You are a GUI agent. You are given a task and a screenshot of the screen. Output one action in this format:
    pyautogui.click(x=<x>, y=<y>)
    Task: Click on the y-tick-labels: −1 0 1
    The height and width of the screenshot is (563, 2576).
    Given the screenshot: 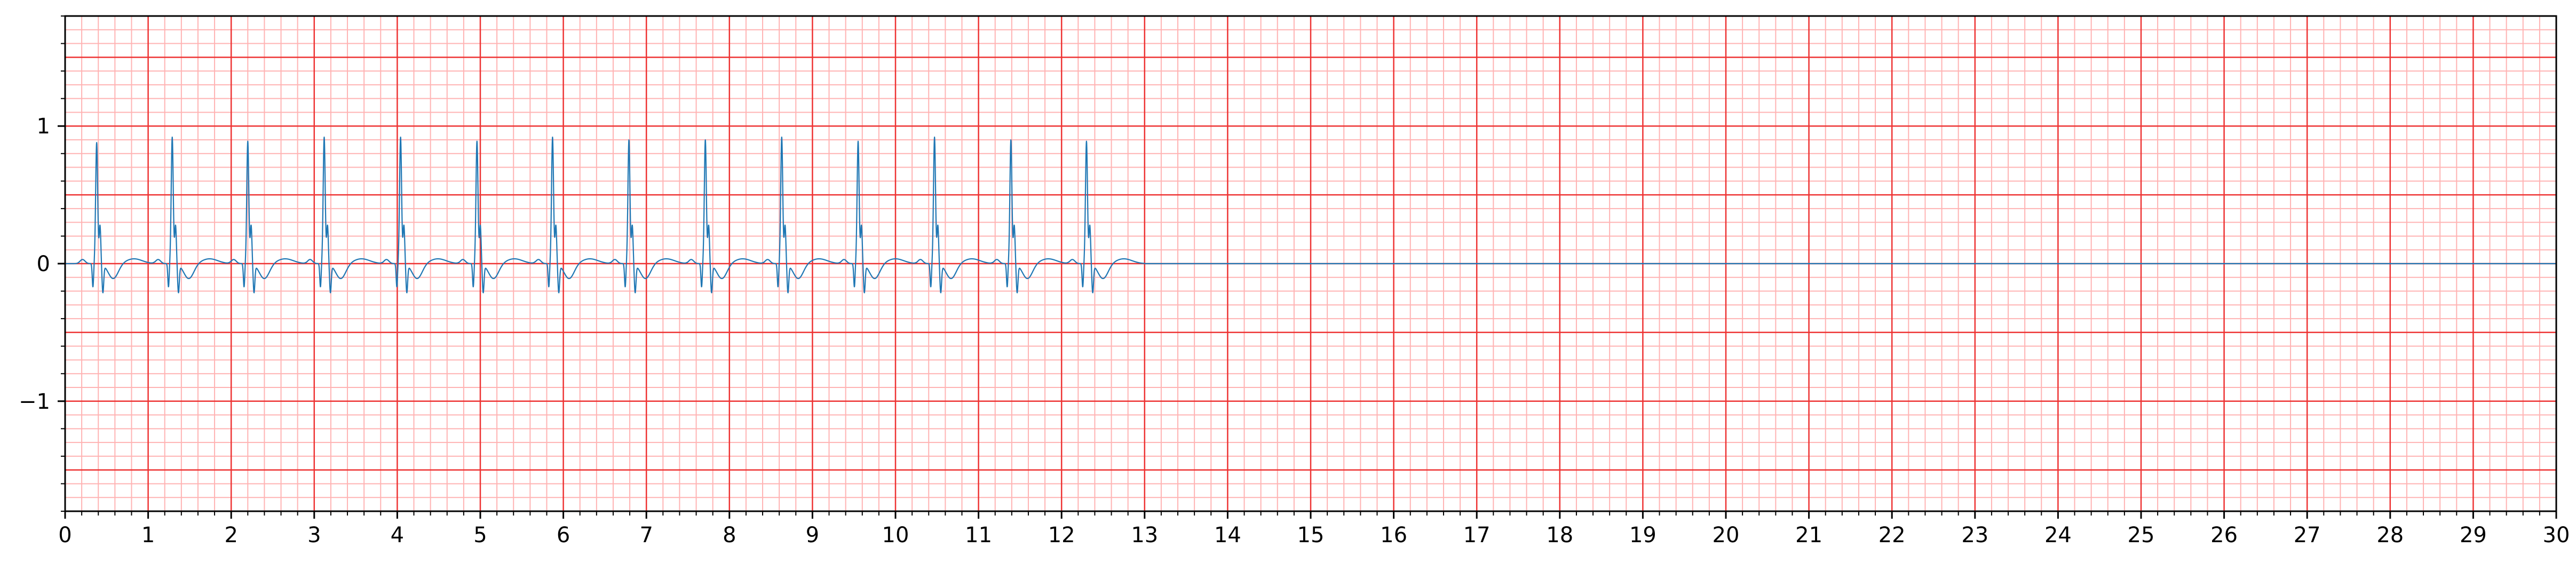 What is the action you would take?
    pyautogui.click(x=34, y=264)
    